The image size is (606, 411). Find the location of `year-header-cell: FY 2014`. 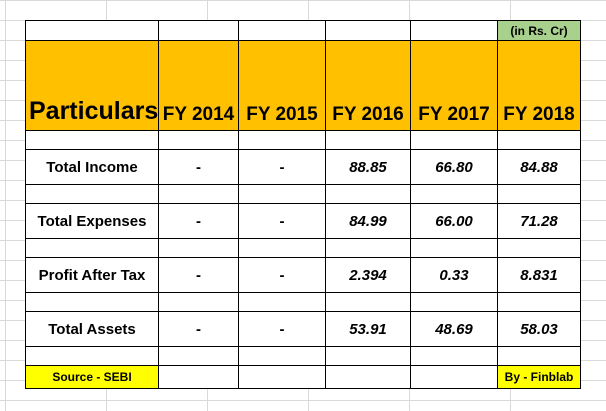

year-header-cell: FY 2014 is located at coordinates (198, 85).